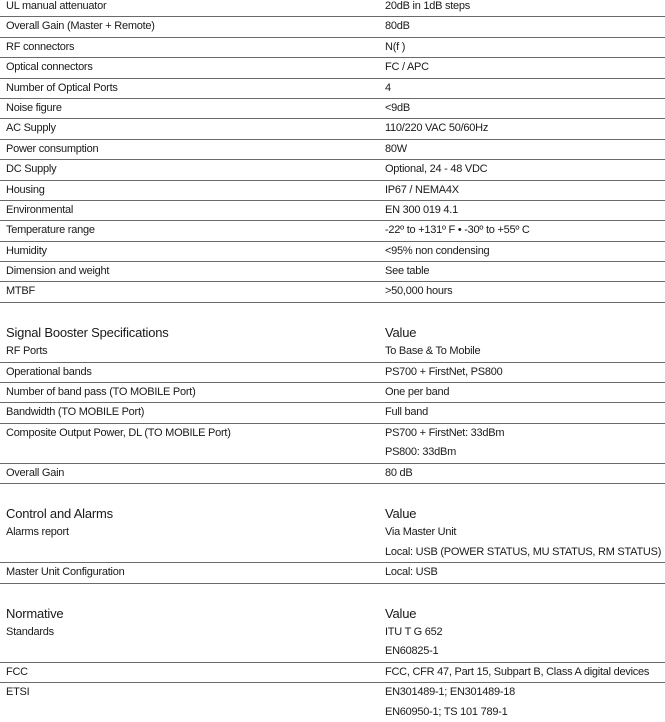 The width and height of the screenshot is (665, 722). What do you see at coordinates (52, 148) in the screenshot?
I see `row-label: Power consumption` at bounding box center [52, 148].